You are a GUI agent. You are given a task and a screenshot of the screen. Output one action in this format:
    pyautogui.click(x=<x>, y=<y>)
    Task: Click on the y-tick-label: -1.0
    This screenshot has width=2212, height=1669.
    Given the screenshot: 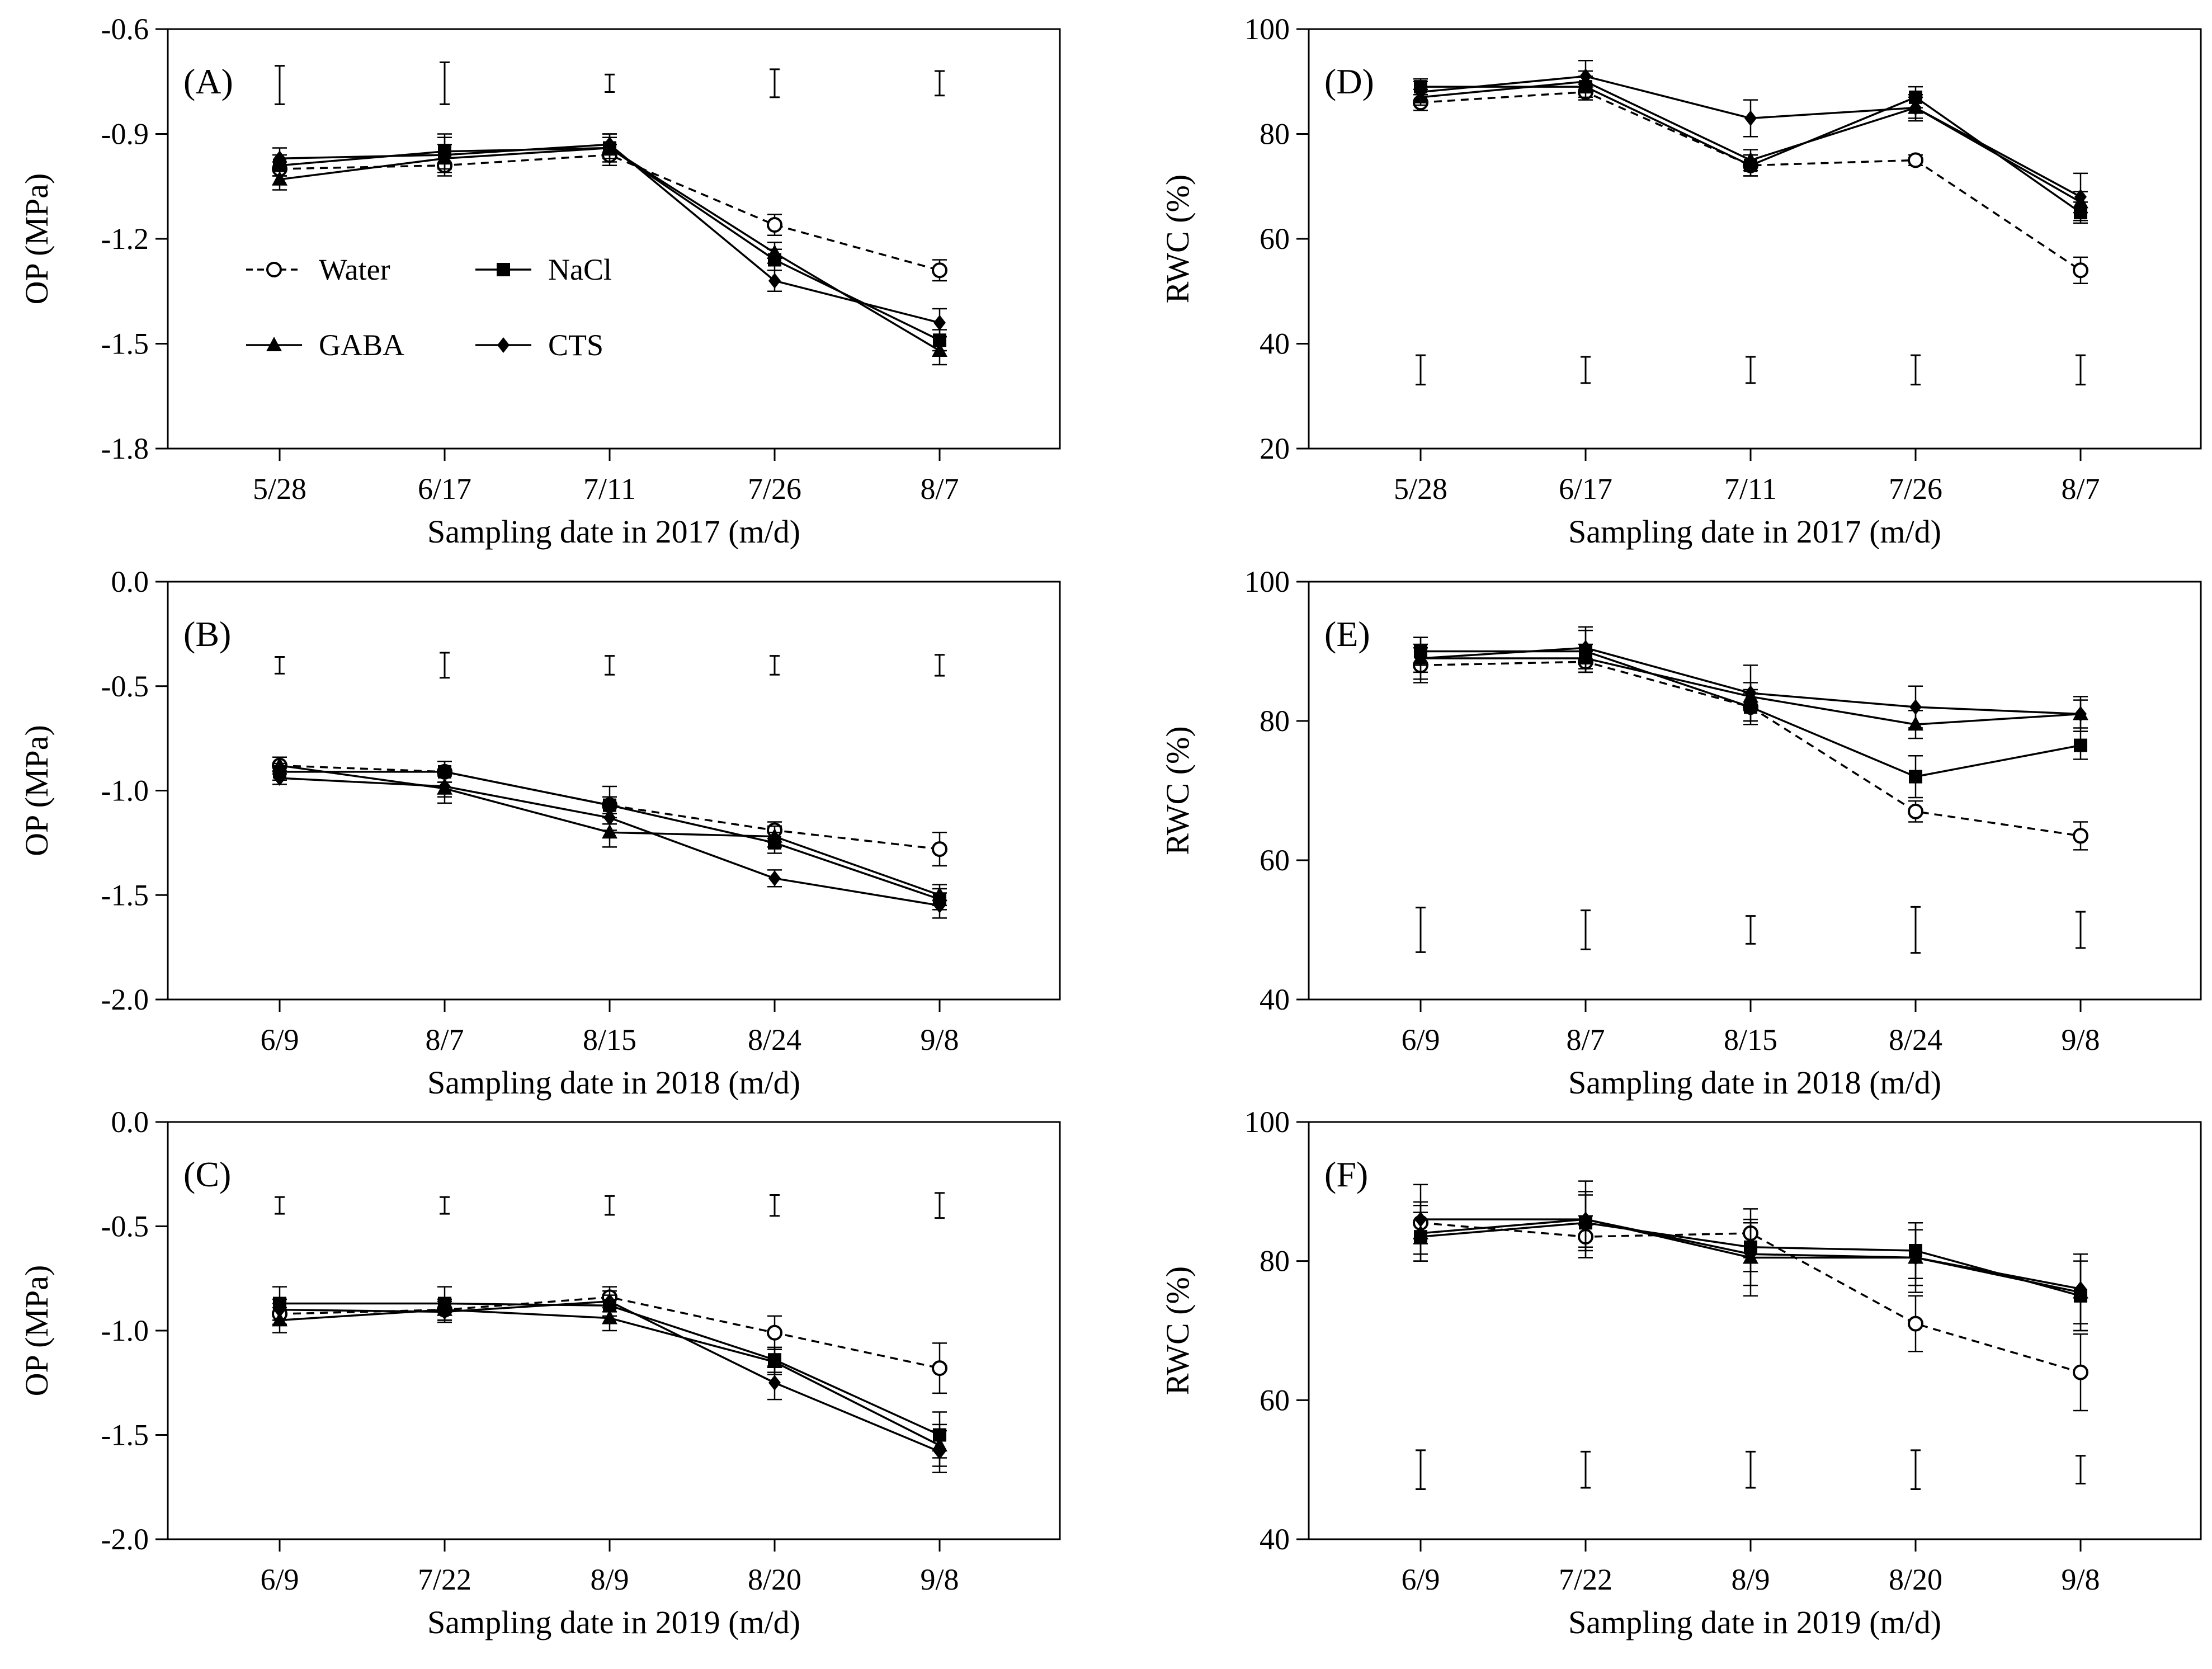 What is the action you would take?
    pyautogui.click(x=125, y=791)
    